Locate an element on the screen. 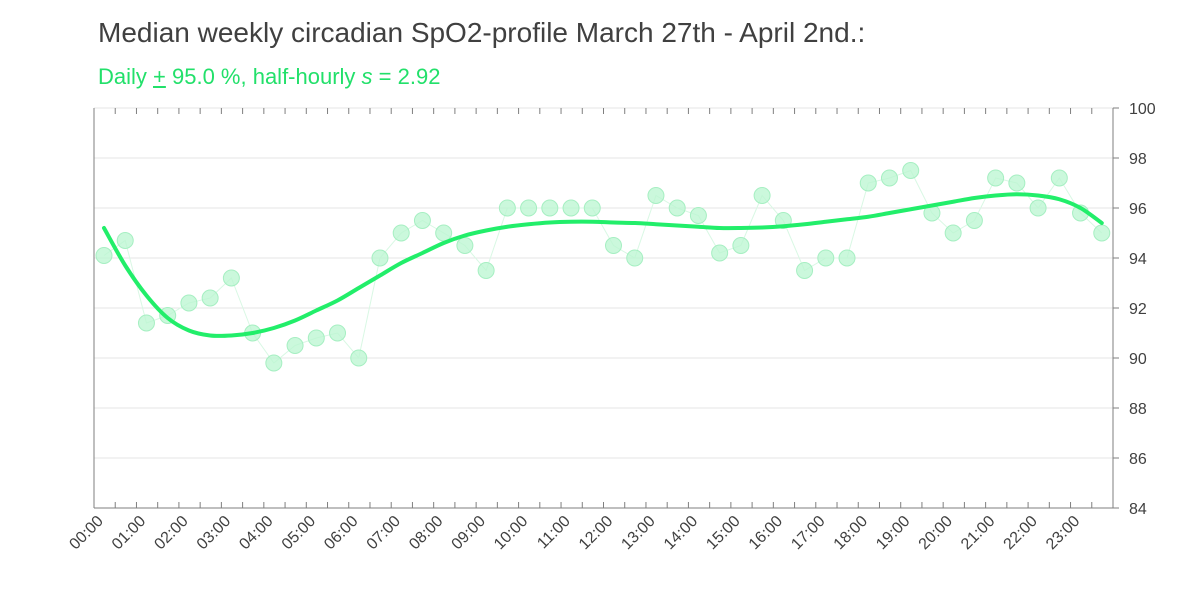 The width and height of the screenshot is (1200, 605). x-tick-label: 21:00 is located at coordinates (978, 533).